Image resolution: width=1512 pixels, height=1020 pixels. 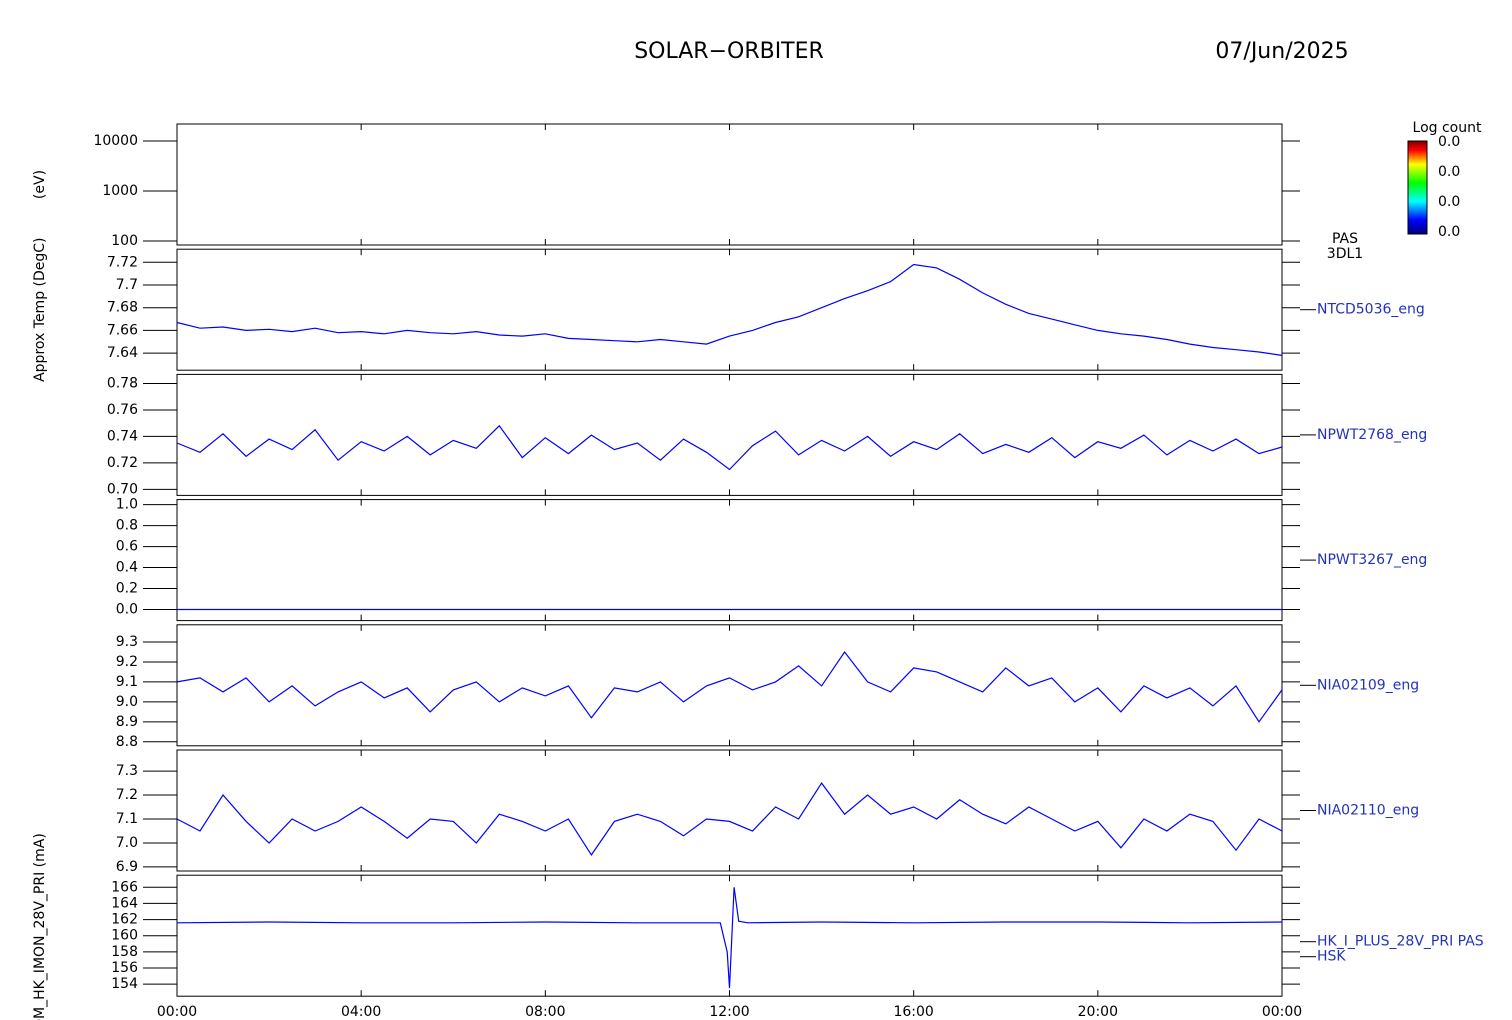 I want to click on y-tick-label: 7.64, so click(x=122, y=353).